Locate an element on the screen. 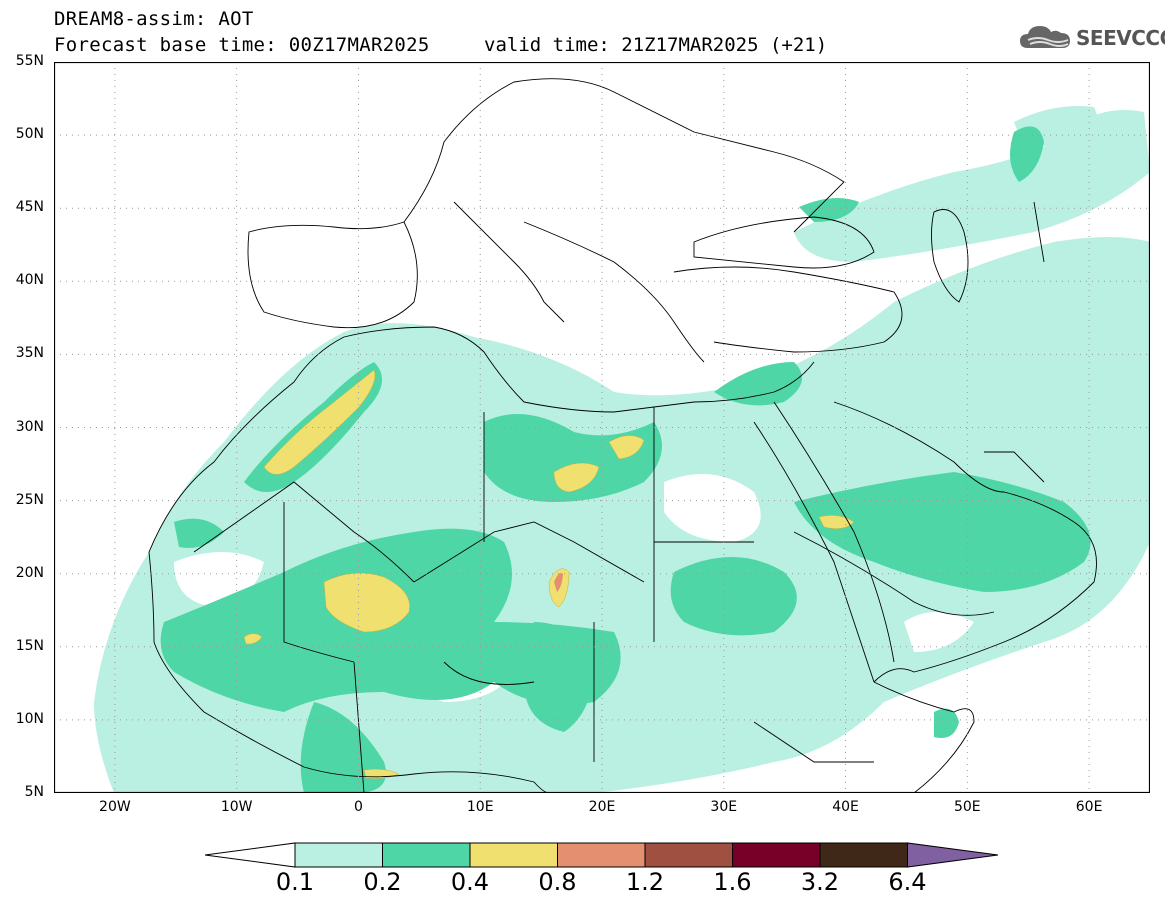  longitude-label: 0 is located at coordinates (358, 807).